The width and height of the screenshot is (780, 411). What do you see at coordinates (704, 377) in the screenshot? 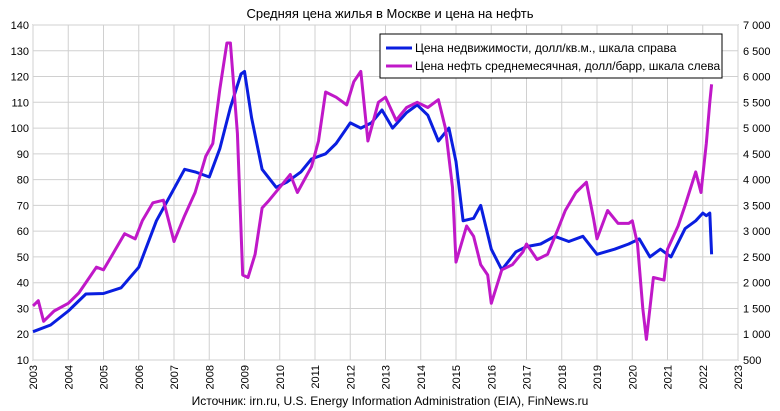
I see `x-tick-label: 2022` at bounding box center [704, 377].